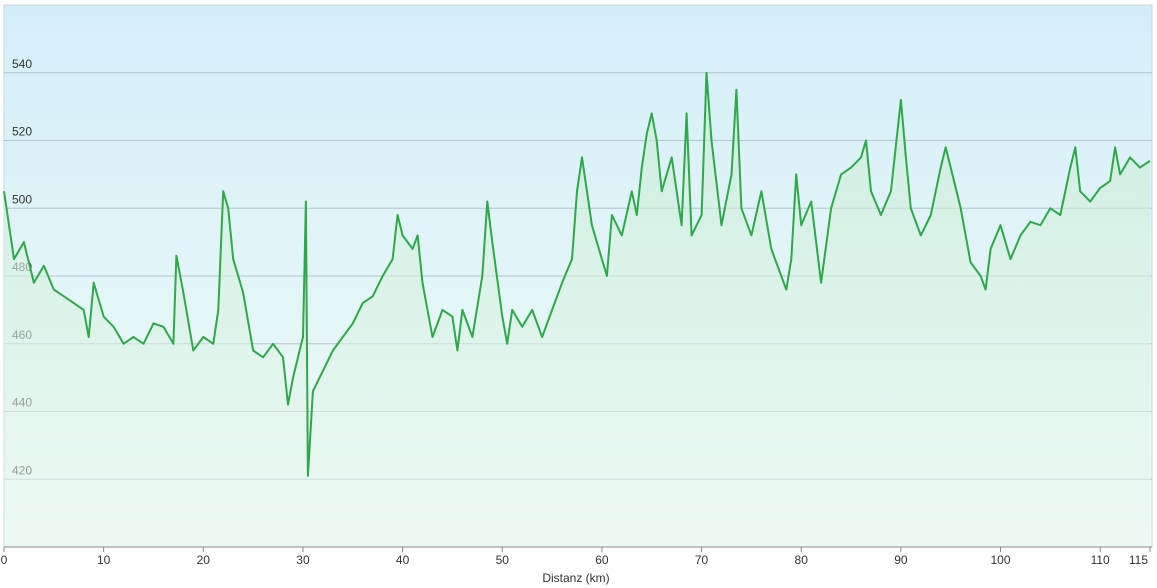  I want to click on x-tick-label: 70, so click(702, 560).